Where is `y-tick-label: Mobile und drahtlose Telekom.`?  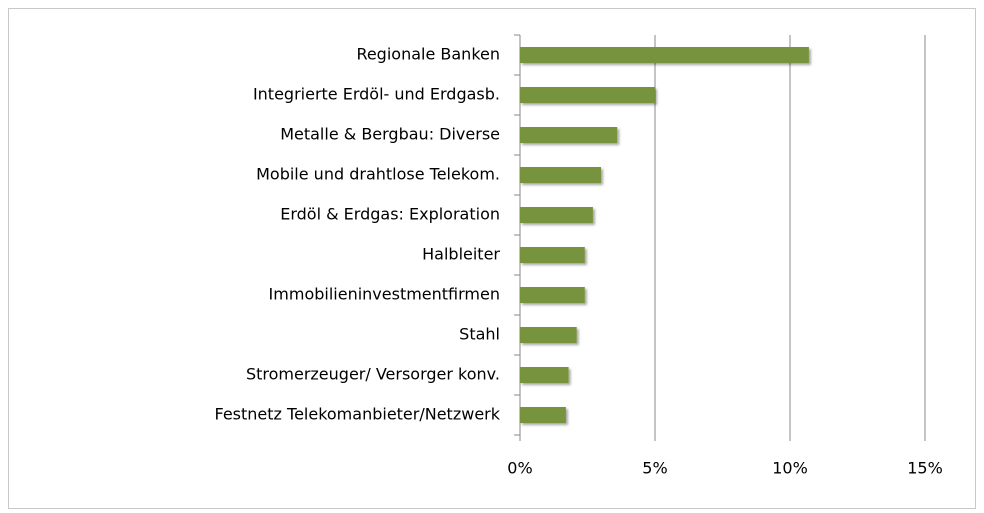 y-tick-label: Mobile und drahtlose Telekom. is located at coordinates (378, 174).